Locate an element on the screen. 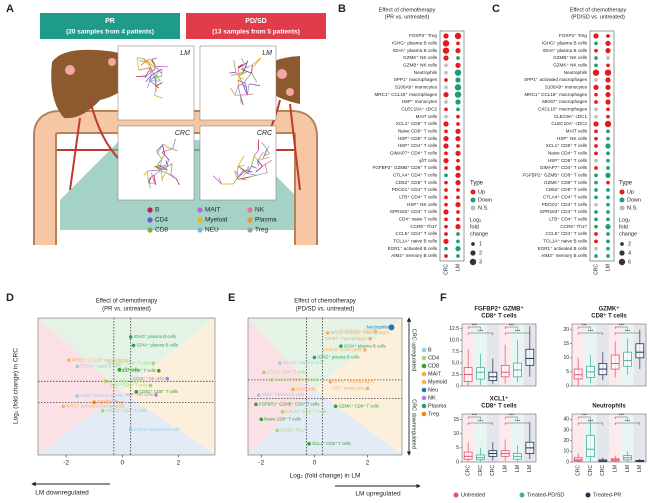 The width and height of the screenshot is (650, 503). y-axis-label: Log₂ (fold change) in CRC is located at coordinates (16, 386).